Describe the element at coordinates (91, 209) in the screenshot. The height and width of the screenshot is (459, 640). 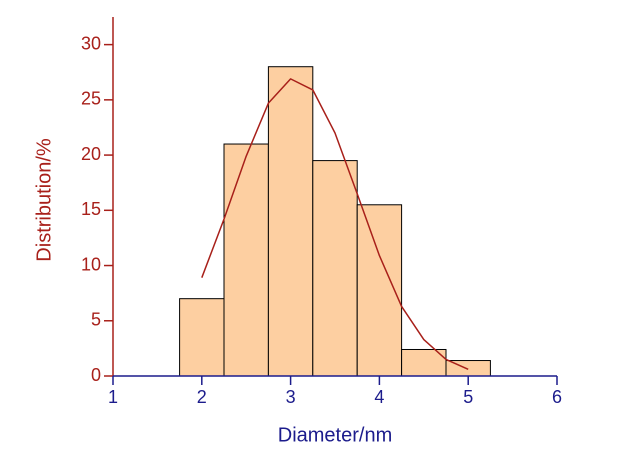
I see `y-tick-label: 15` at that location.